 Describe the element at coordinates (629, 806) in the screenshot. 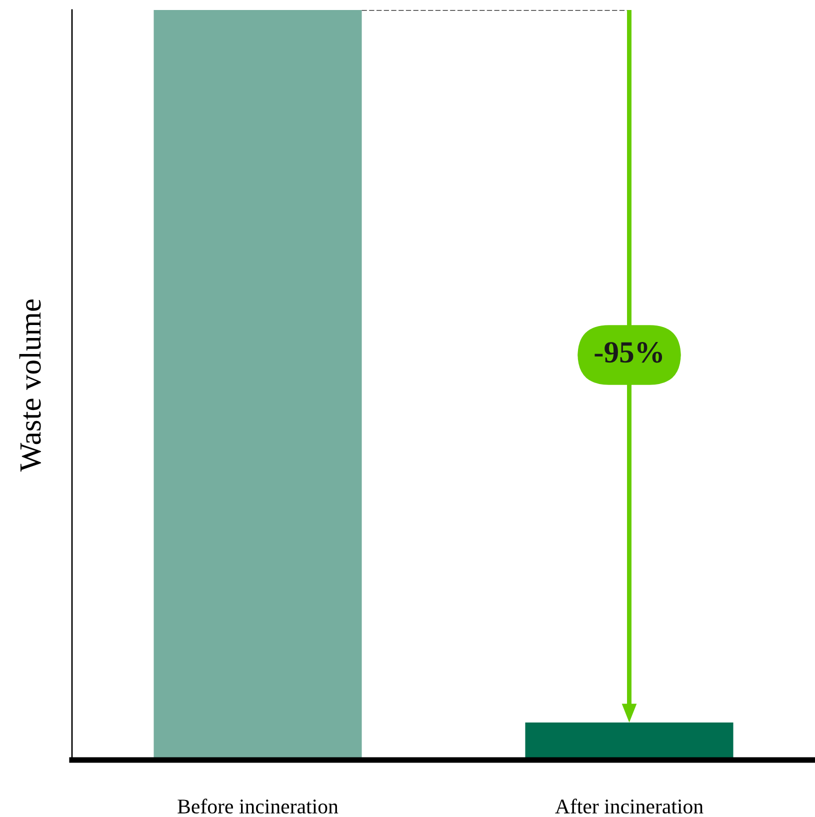

I see `x-tick-label: After incineration` at that location.